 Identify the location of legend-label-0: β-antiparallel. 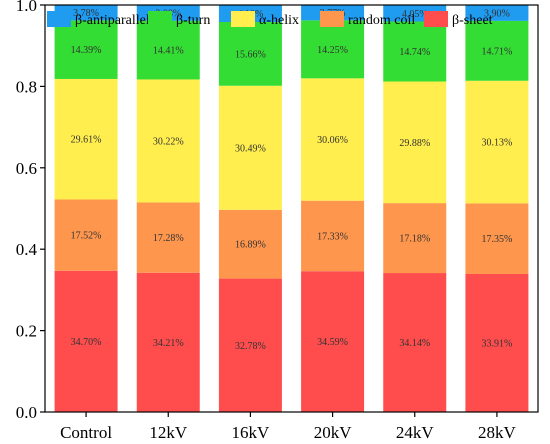
(112, 20).